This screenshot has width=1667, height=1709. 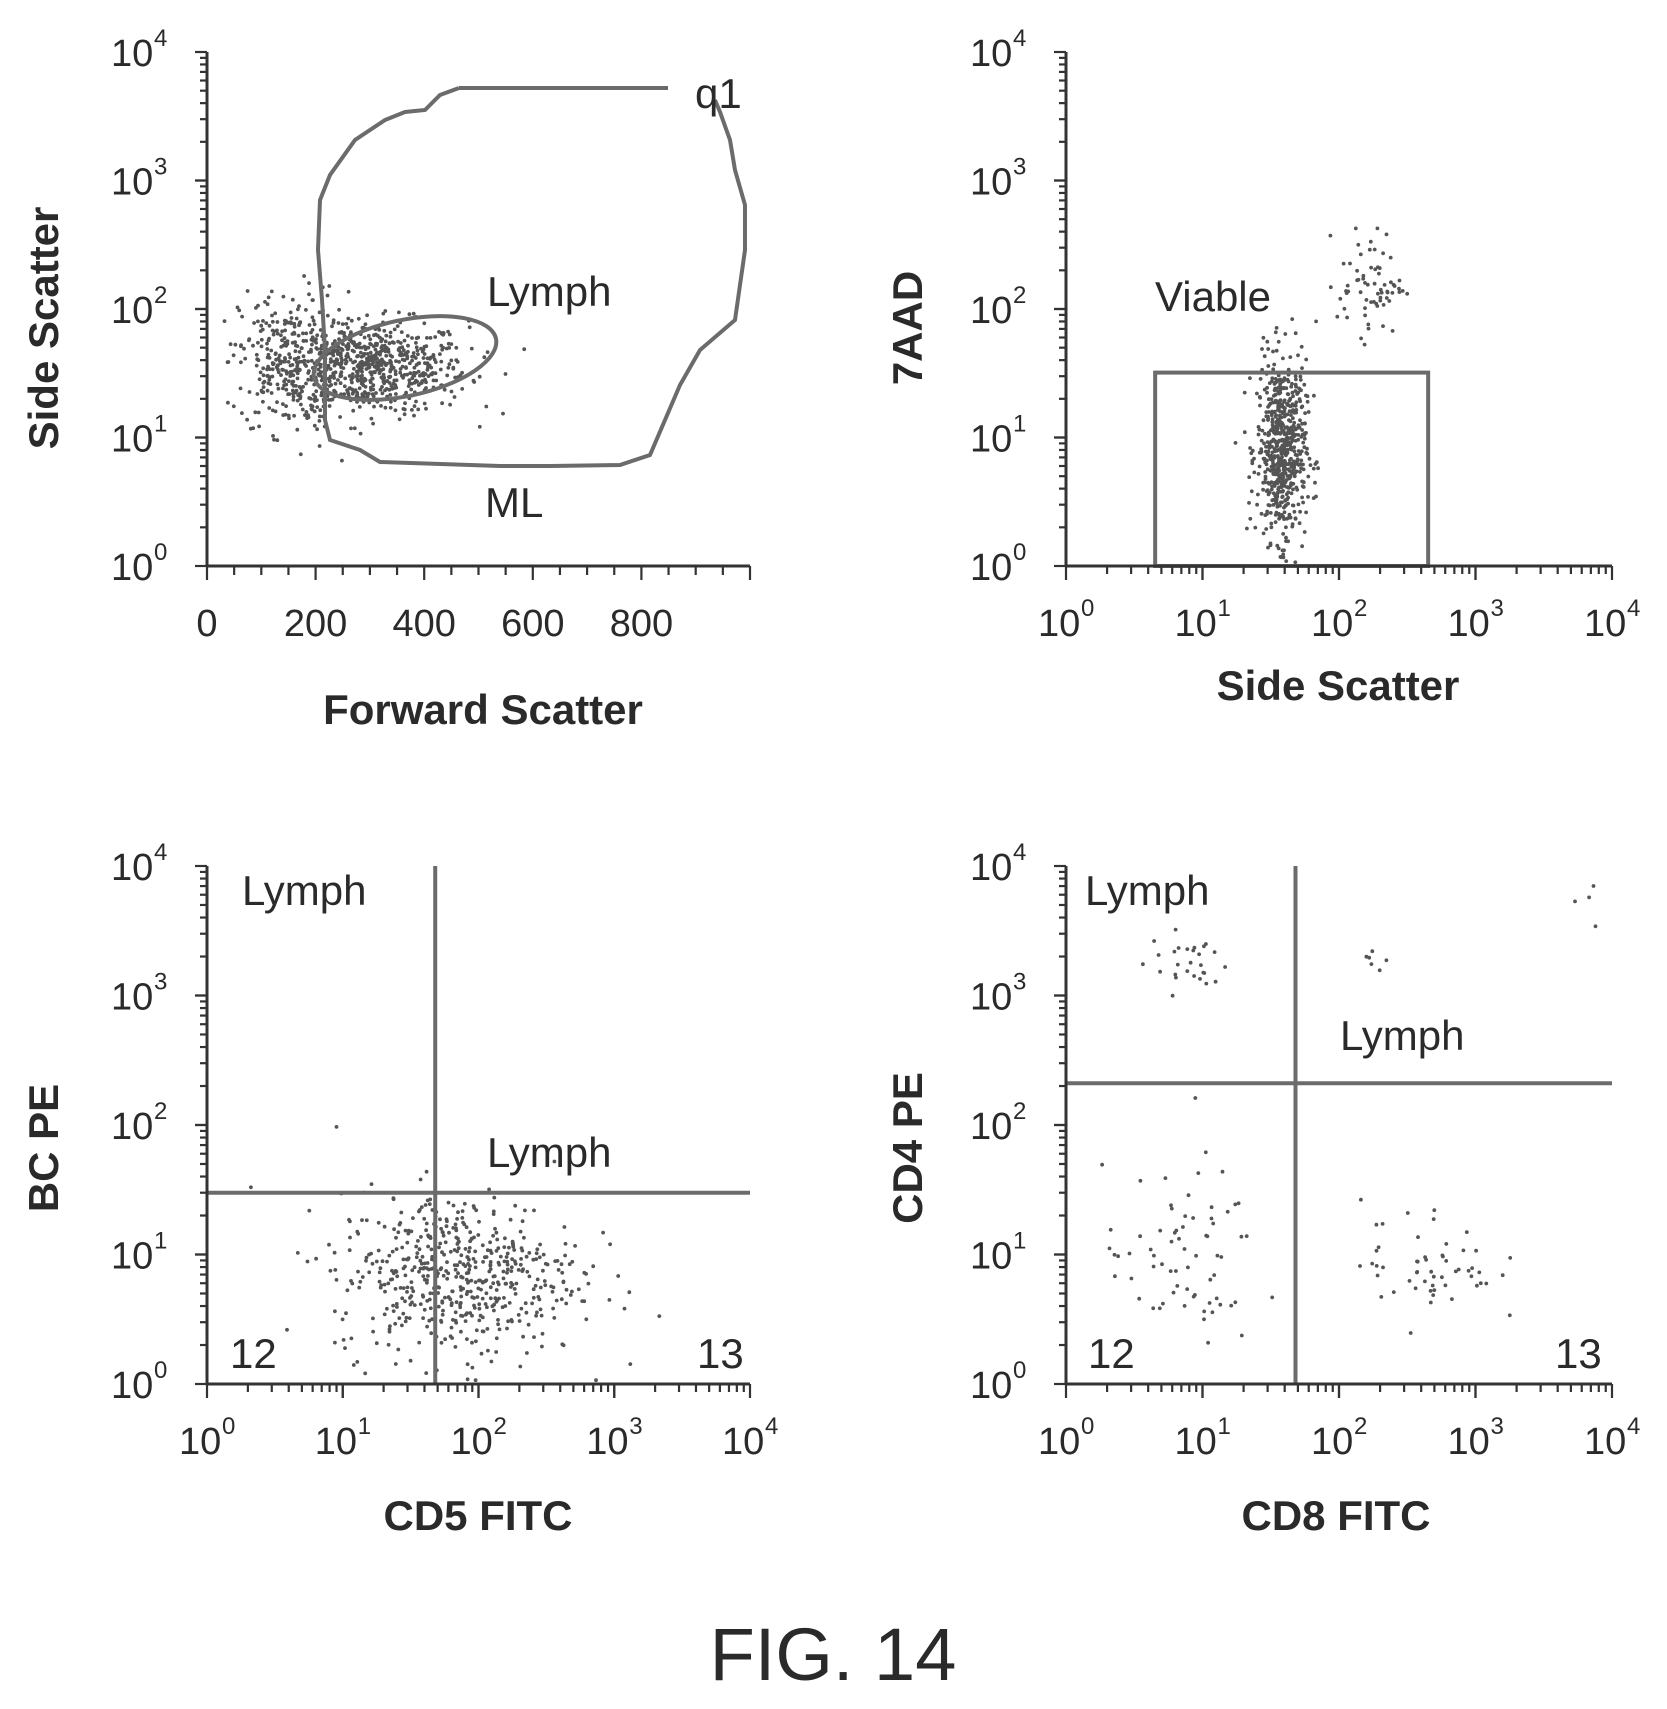 What do you see at coordinates (1336, 1515) in the screenshot?
I see `x-axis-title: CD8 FITC` at bounding box center [1336, 1515].